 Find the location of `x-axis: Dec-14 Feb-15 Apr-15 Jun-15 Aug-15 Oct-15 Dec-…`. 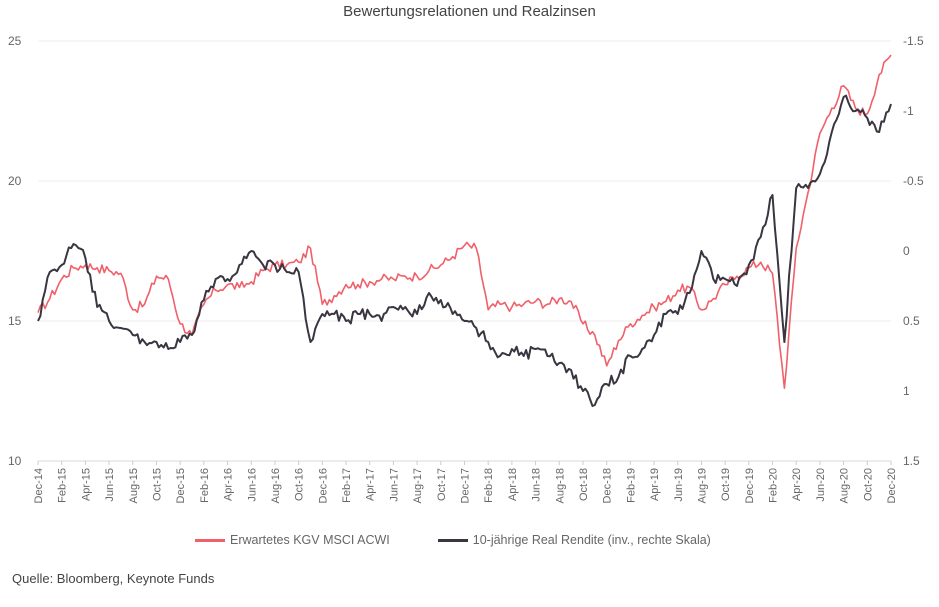

x-axis: Dec-14 Feb-15 Apr-15 Jun-15 Aug-15 Oct-15 Dec-… is located at coordinates (465, 482).